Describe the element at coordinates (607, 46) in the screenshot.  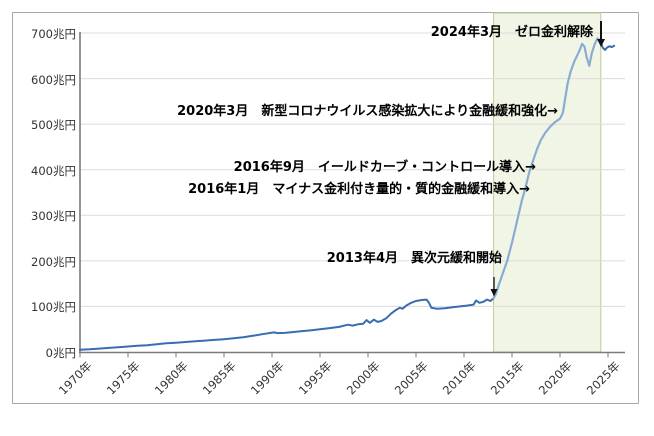
I see `data-line-post-band` at that location.